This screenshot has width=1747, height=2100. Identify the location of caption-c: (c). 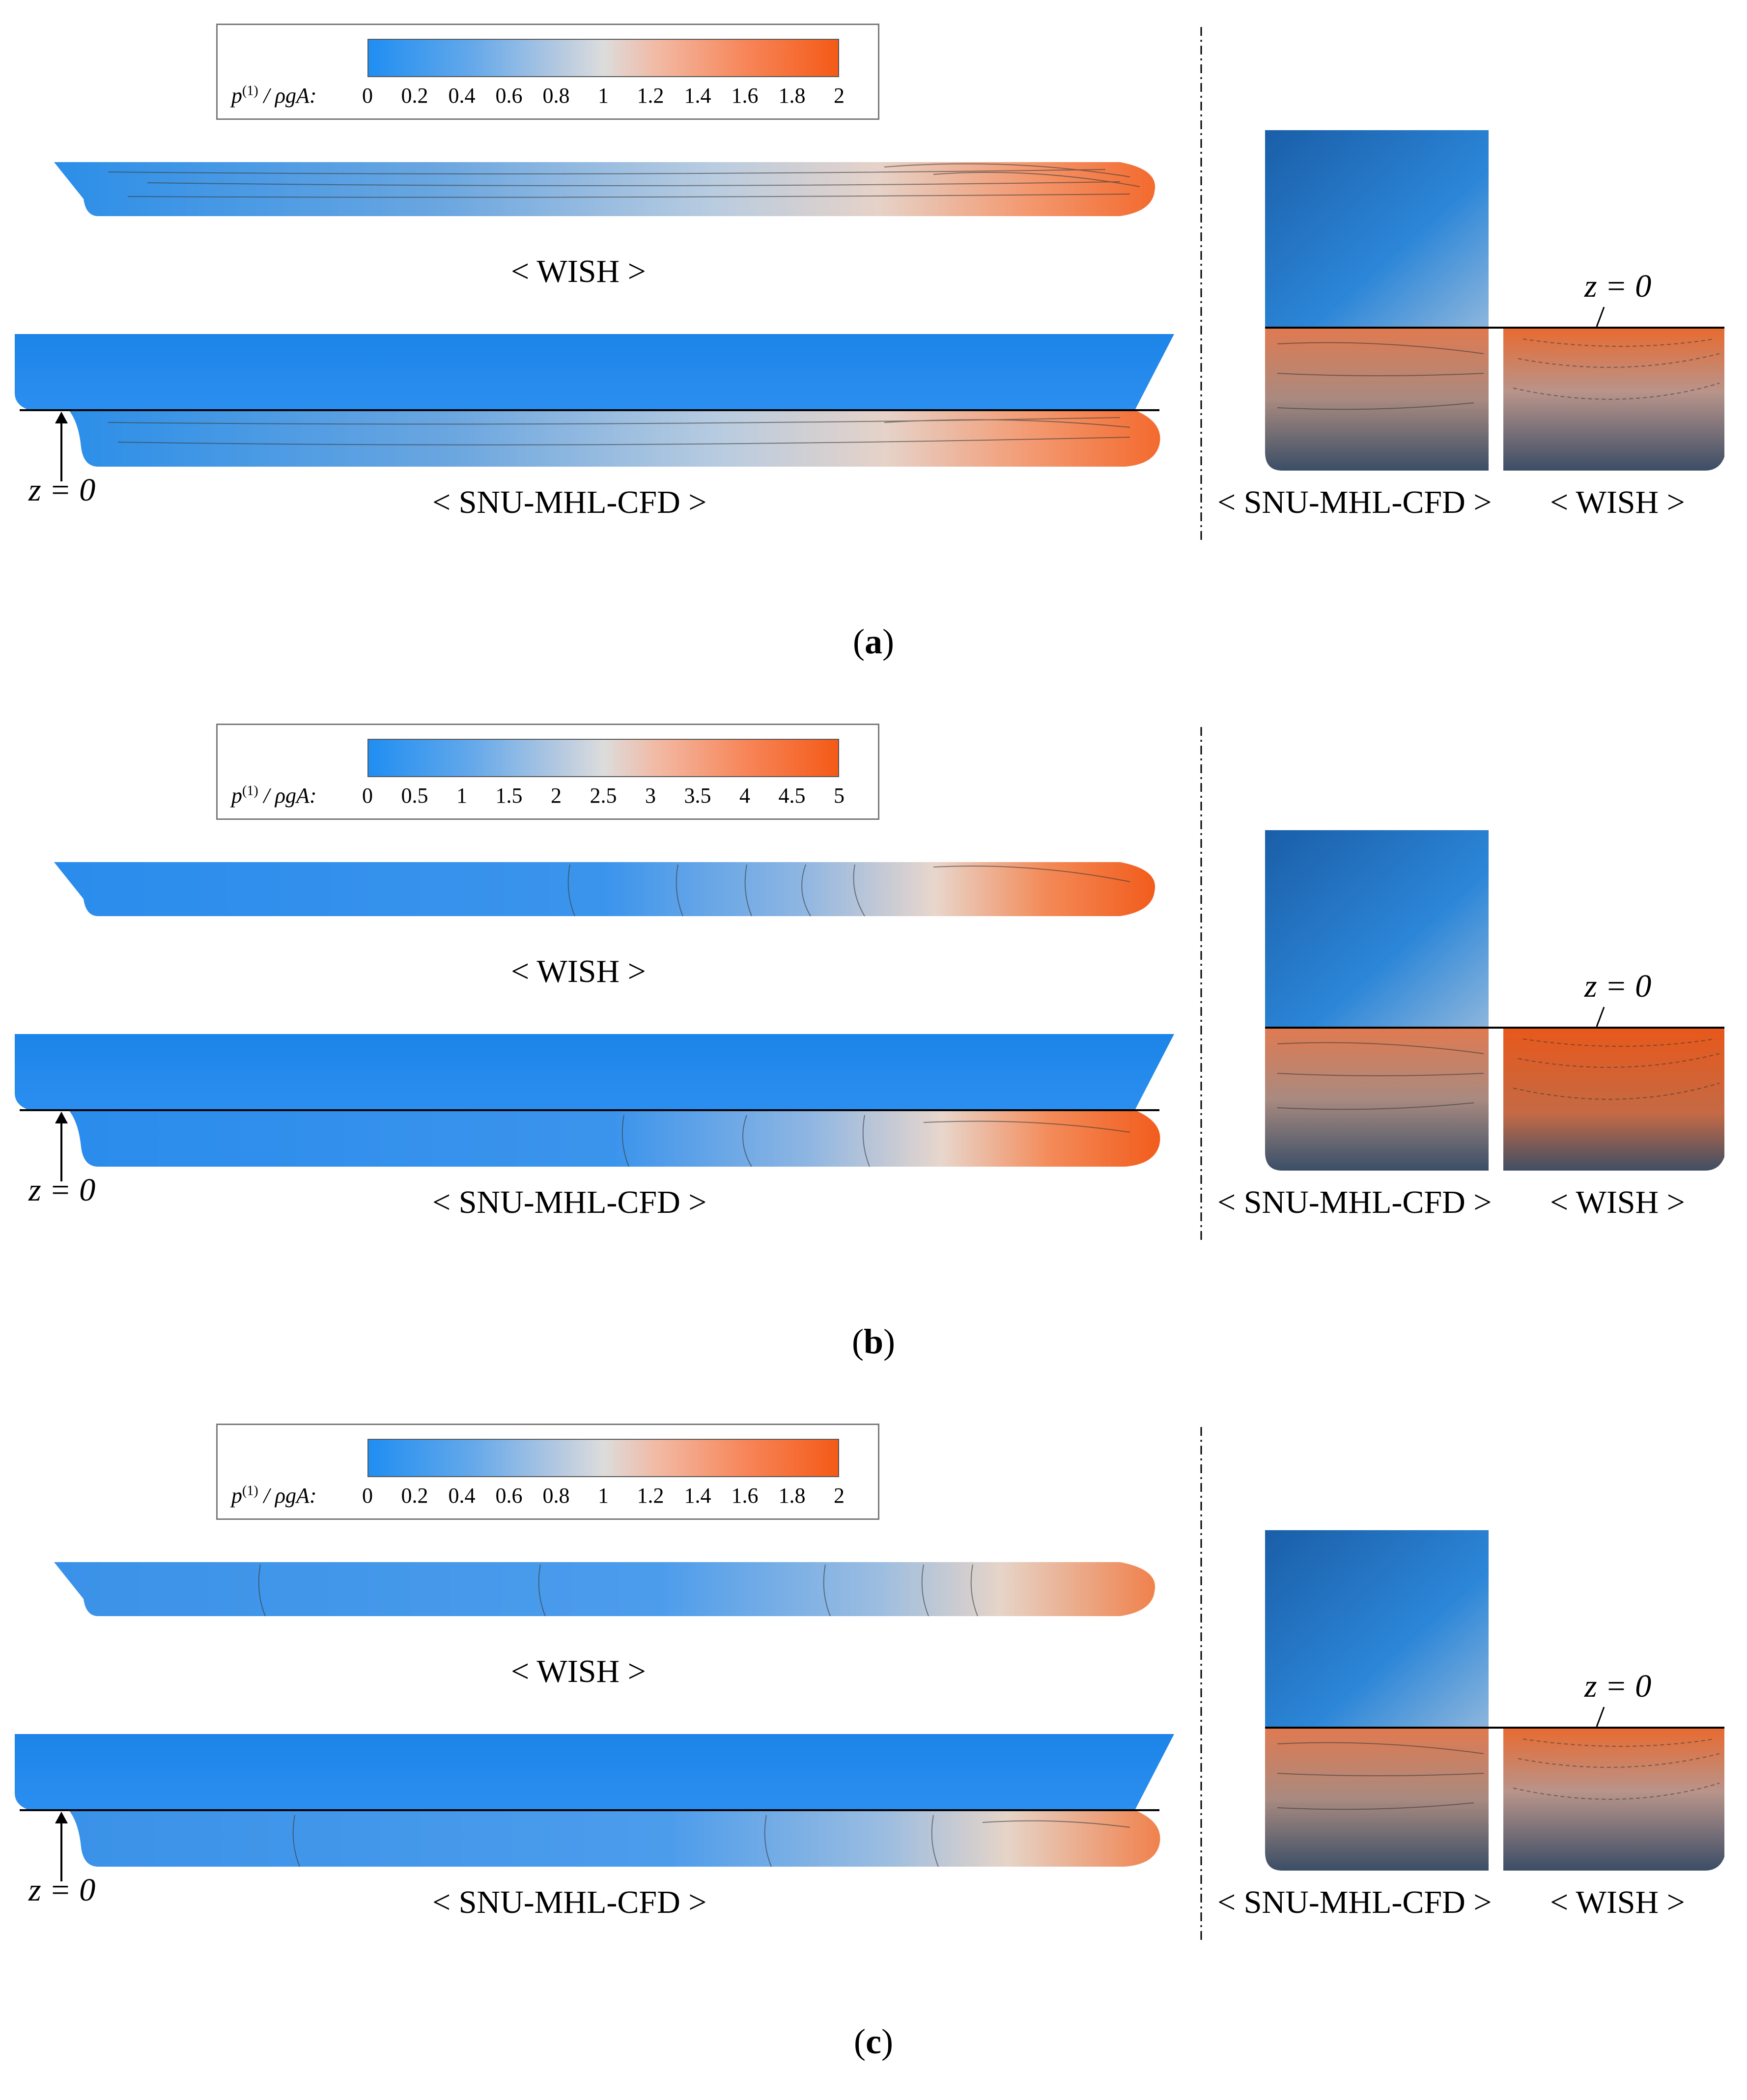
(874, 2041).